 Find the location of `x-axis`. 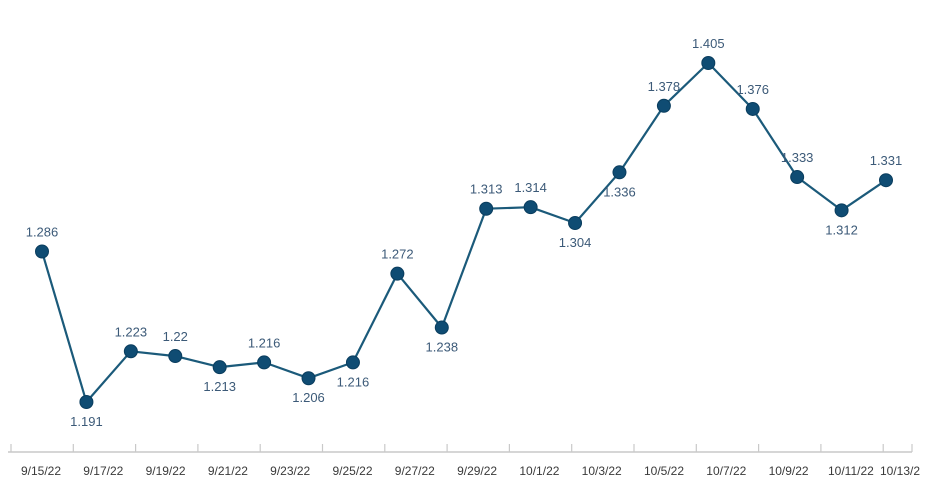

x-axis is located at coordinates (460, 448).